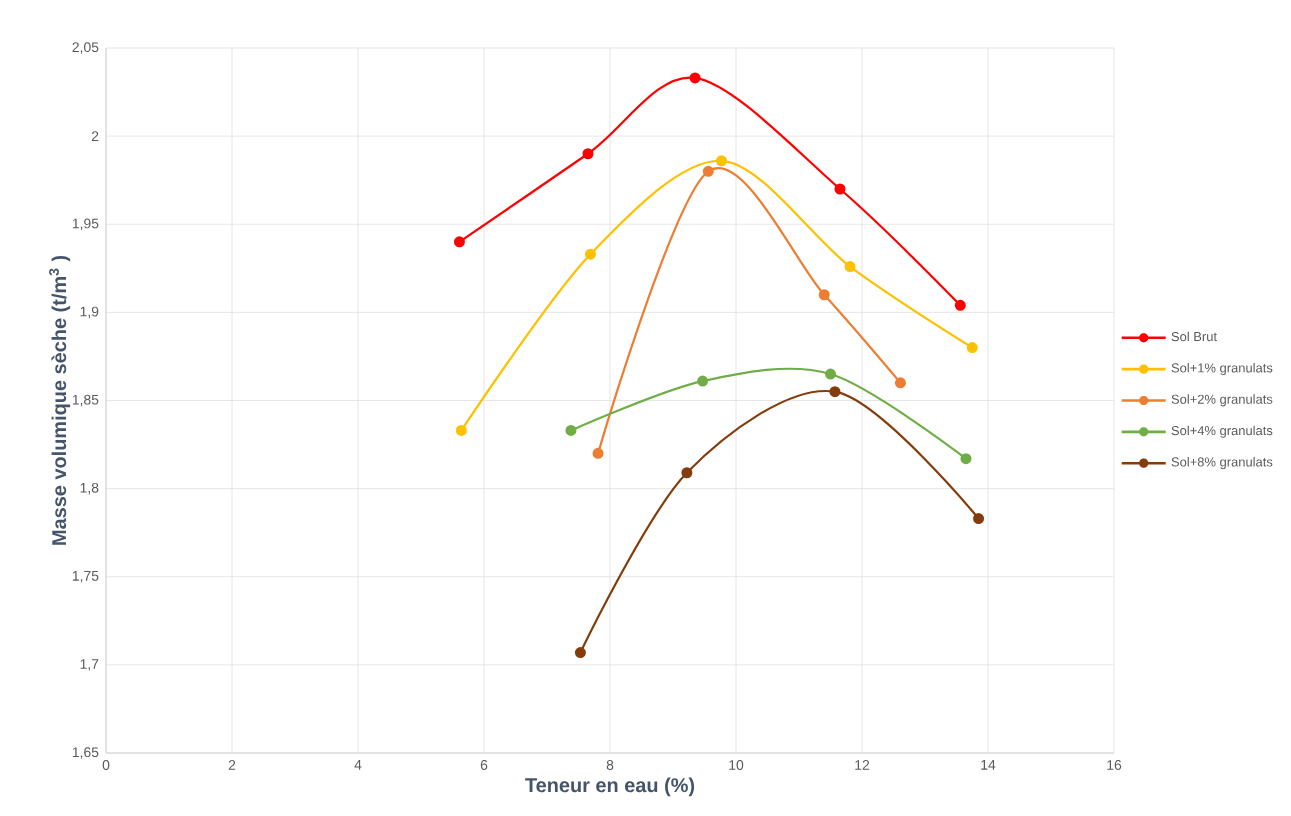 The image size is (1291, 816). What do you see at coordinates (1222, 400) in the screenshot?
I see `legend-label: Sol+2% granulats` at bounding box center [1222, 400].